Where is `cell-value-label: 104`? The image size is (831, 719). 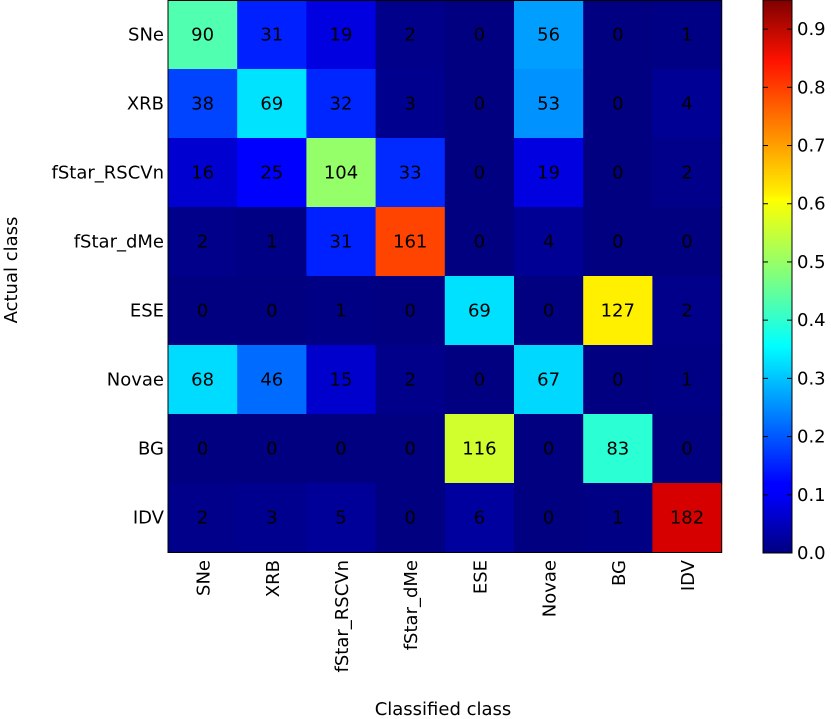 cell-value-label: 104 is located at coordinates (341, 173).